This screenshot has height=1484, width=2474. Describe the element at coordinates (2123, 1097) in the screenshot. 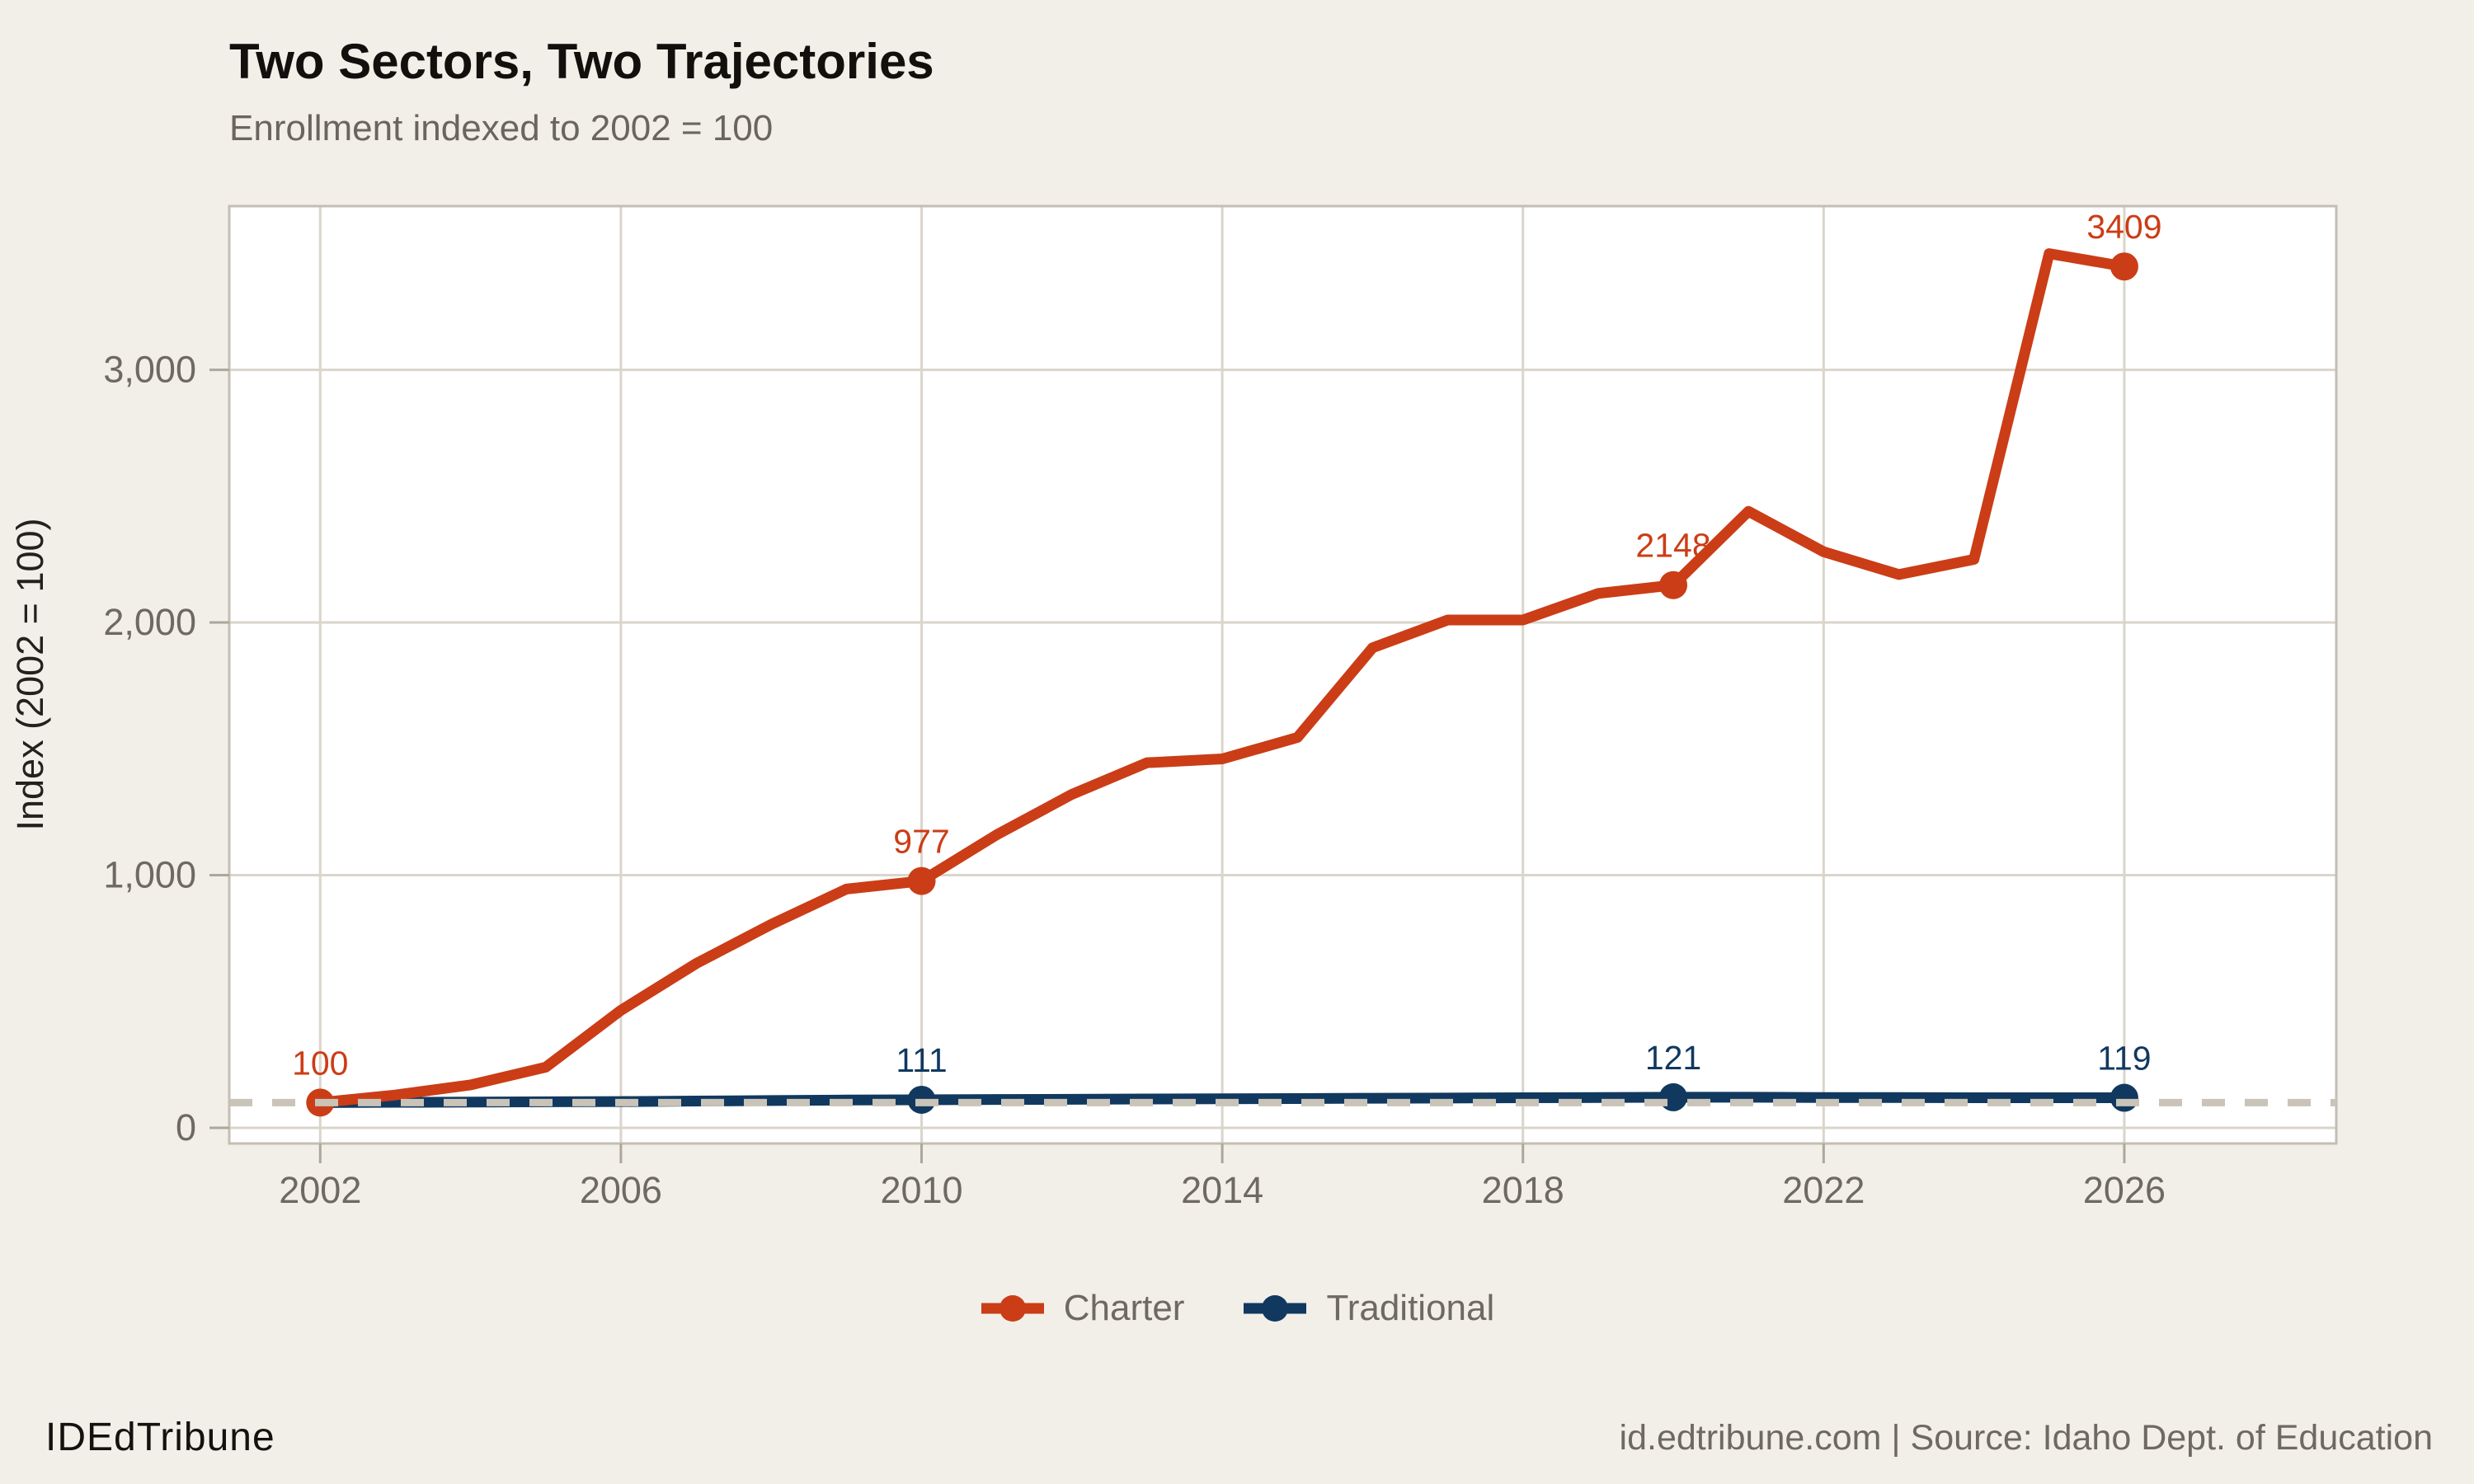

I see `data-point-traditional-2026` at that location.